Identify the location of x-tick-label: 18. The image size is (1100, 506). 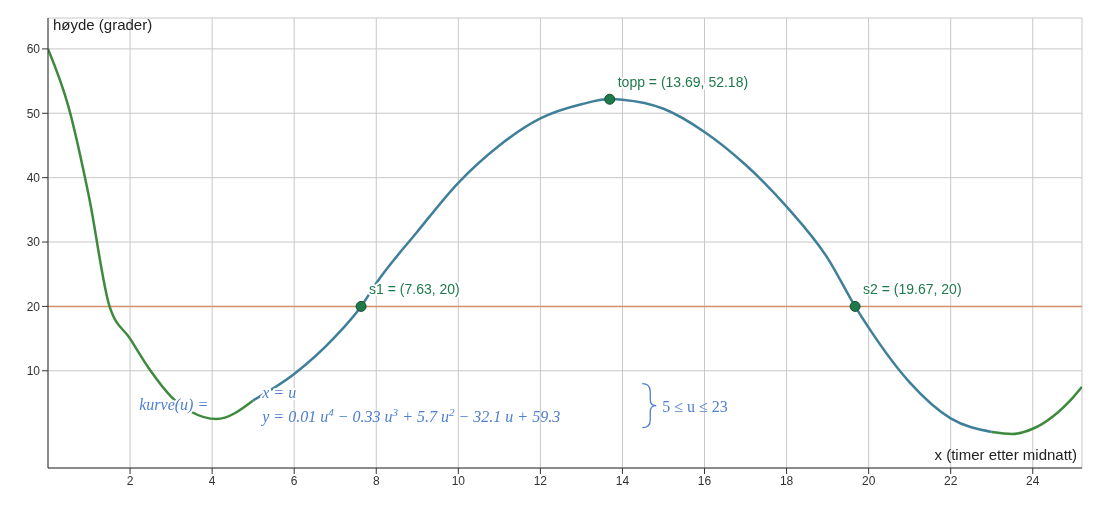
(786, 480).